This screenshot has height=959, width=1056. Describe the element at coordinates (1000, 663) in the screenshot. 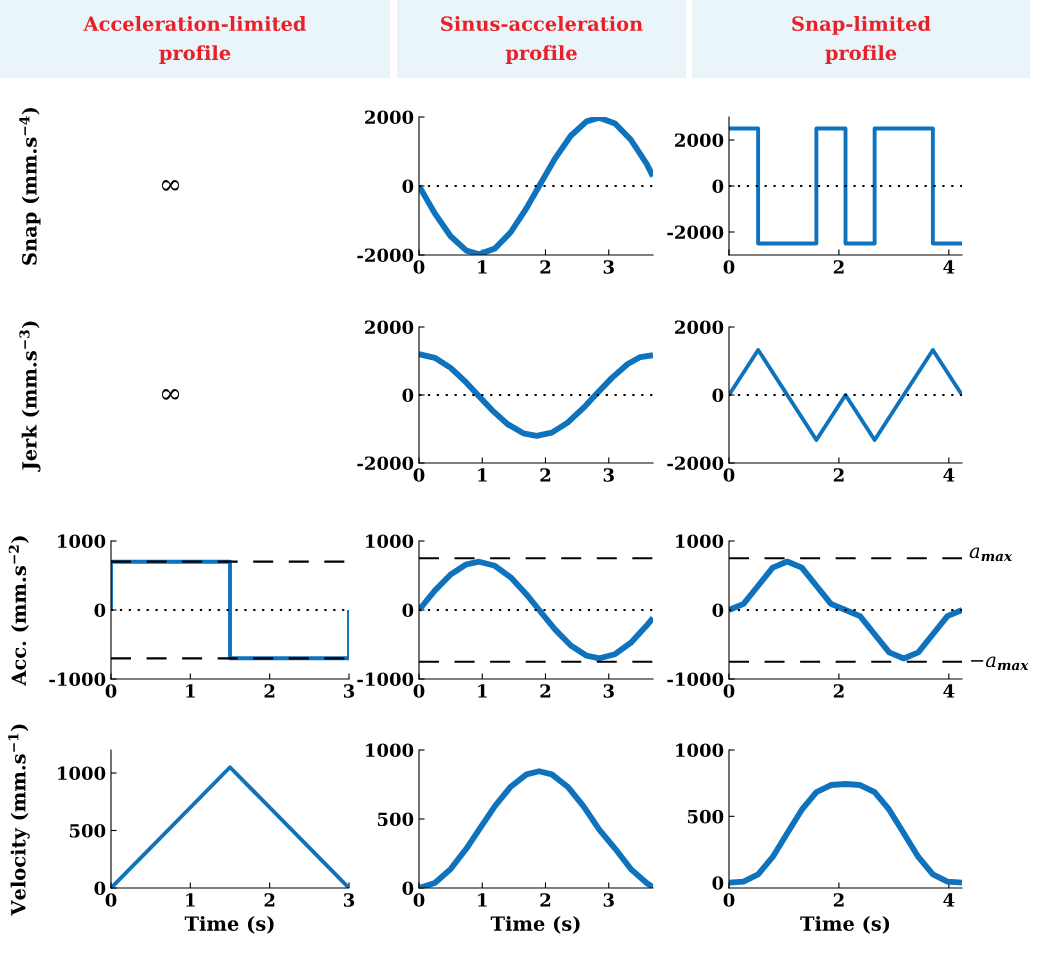

I see `ref-line-label: −a$_{max}$` at that location.